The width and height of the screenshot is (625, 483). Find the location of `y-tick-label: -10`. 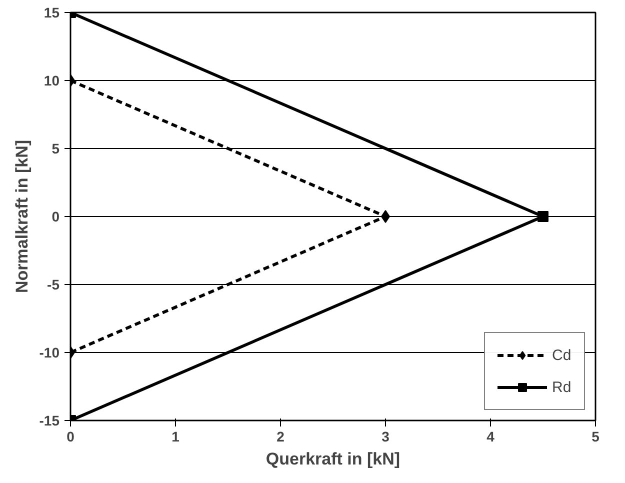

y-tick-label: -10 is located at coordinates (49, 352).